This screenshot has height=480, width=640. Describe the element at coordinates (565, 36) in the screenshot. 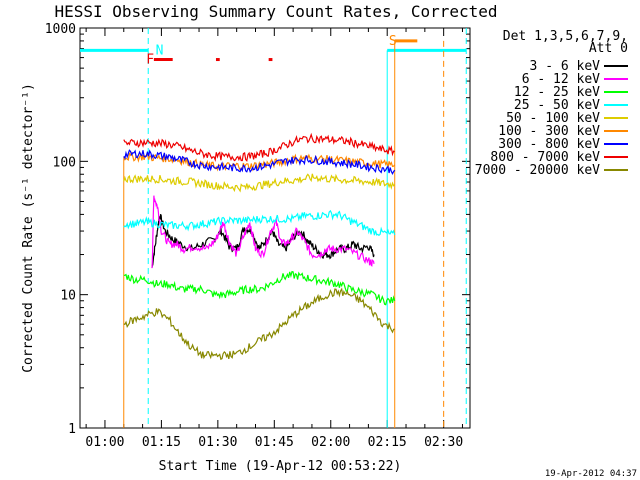

I see `legend-header-line1: Det 1,3,5,6,7,9,` at that location.